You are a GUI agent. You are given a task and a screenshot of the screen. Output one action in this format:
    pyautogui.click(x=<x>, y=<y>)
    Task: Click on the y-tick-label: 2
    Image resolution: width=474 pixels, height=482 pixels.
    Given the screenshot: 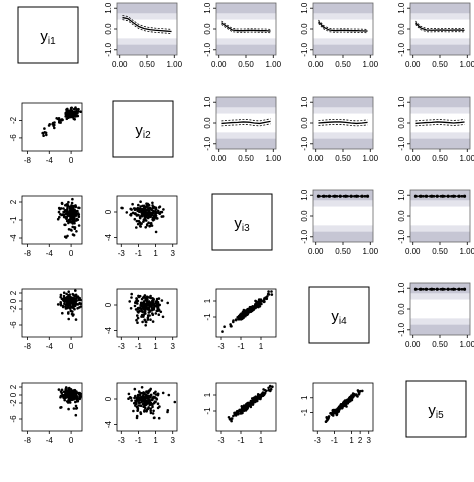 What is the action you would take?
    pyautogui.click(x=13, y=386)
    